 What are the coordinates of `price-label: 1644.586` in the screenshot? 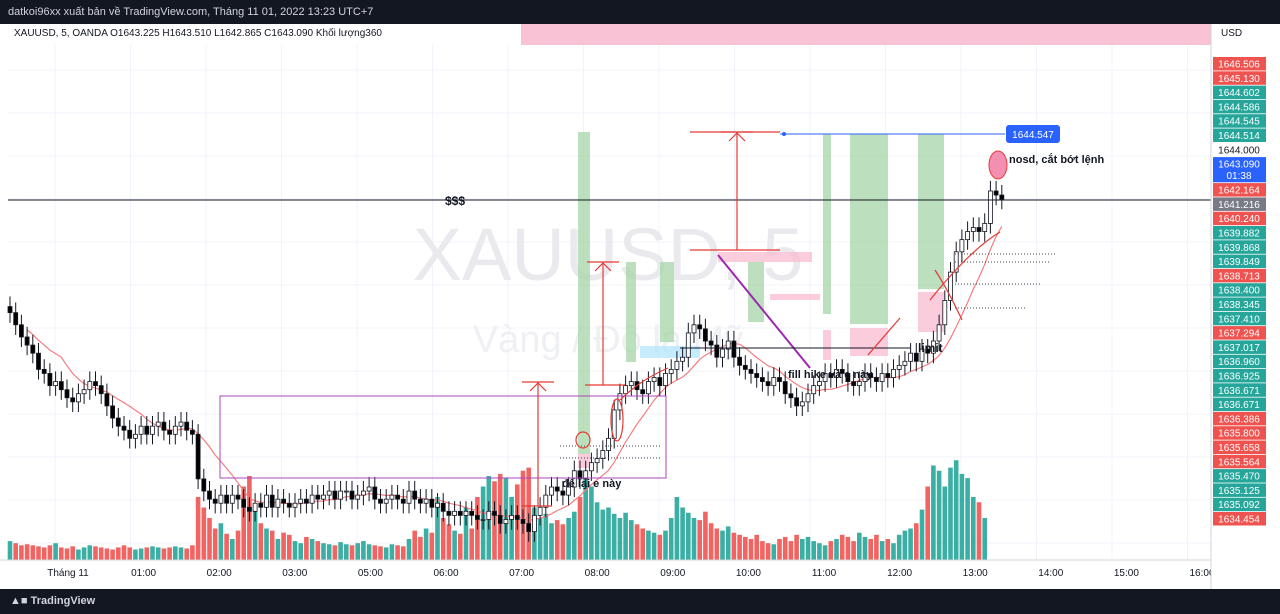 It's located at (1239, 107).